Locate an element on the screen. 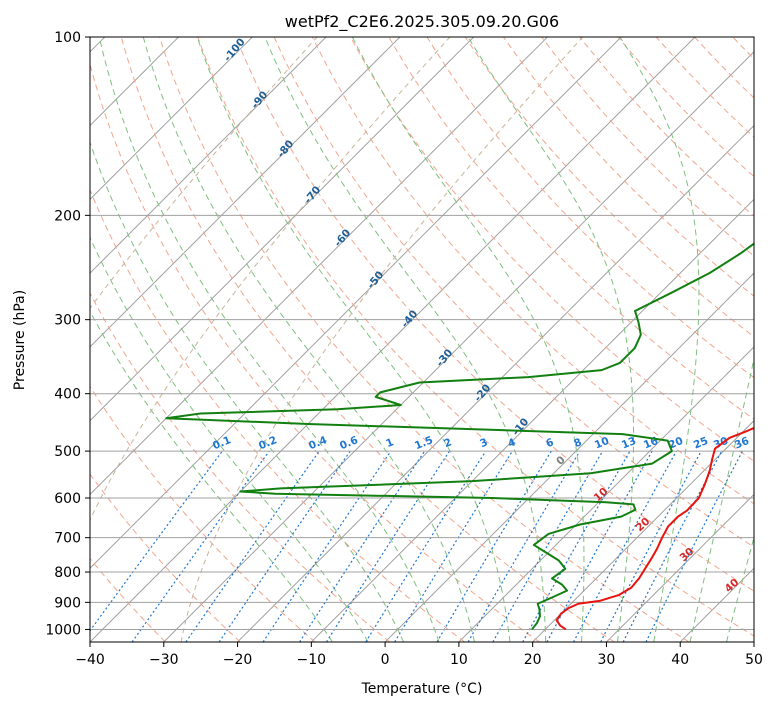 The width and height of the screenshot is (775, 708). mixing-ratio-label: 3 is located at coordinates (483, 443).